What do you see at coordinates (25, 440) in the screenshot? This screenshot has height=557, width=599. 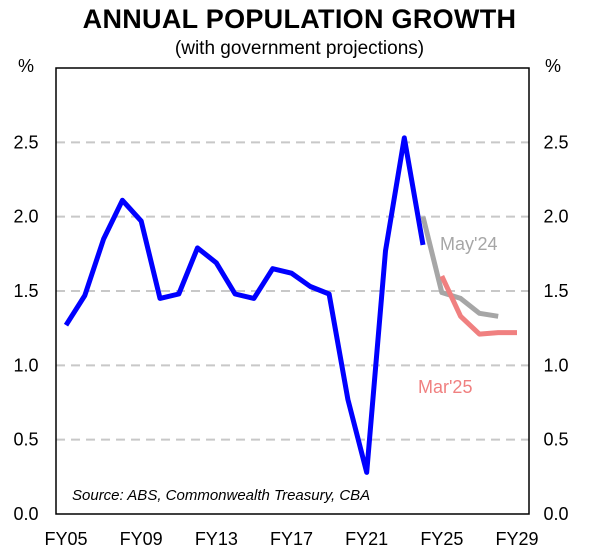 I see `y-tick-label-left: 0.5` at bounding box center [25, 440].